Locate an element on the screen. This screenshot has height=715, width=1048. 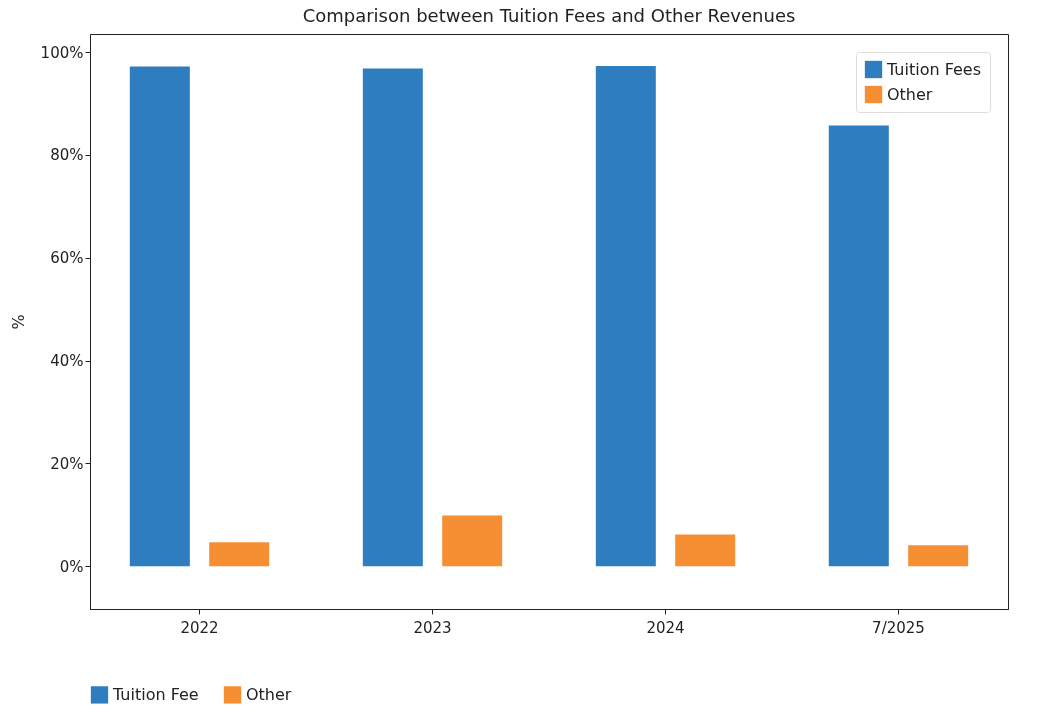
x-tick-label: 2022 is located at coordinates (199, 627).